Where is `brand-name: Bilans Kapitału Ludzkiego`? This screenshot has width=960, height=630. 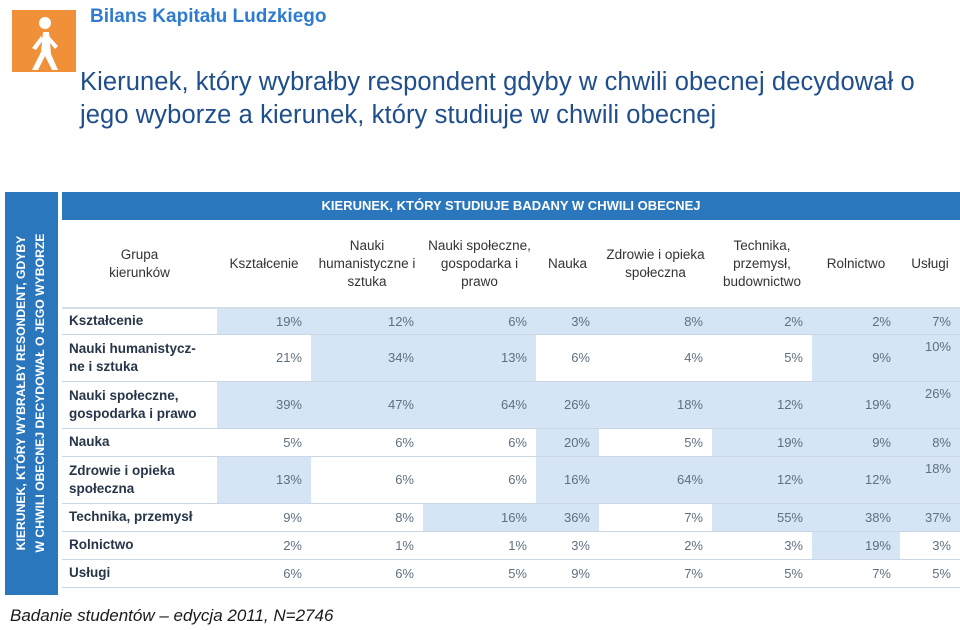 brand-name: Bilans Kapitału Ludzkiego is located at coordinates (208, 16).